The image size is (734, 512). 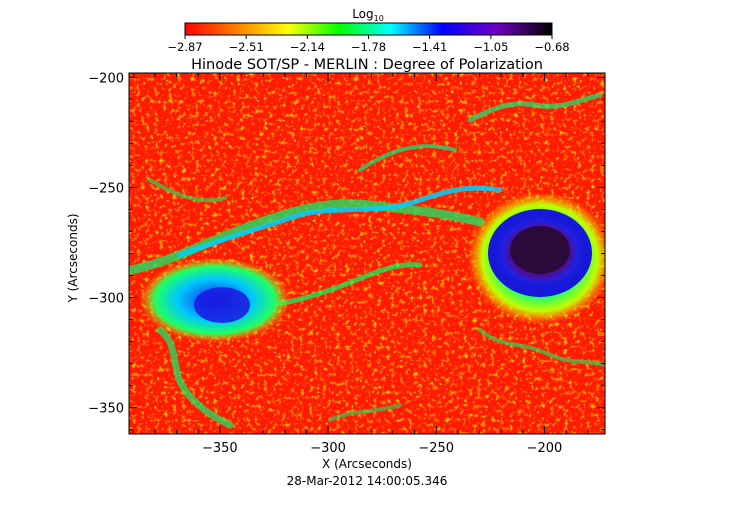 I want to click on colorbar-tick-label: −2.51, so click(x=246, y=47).